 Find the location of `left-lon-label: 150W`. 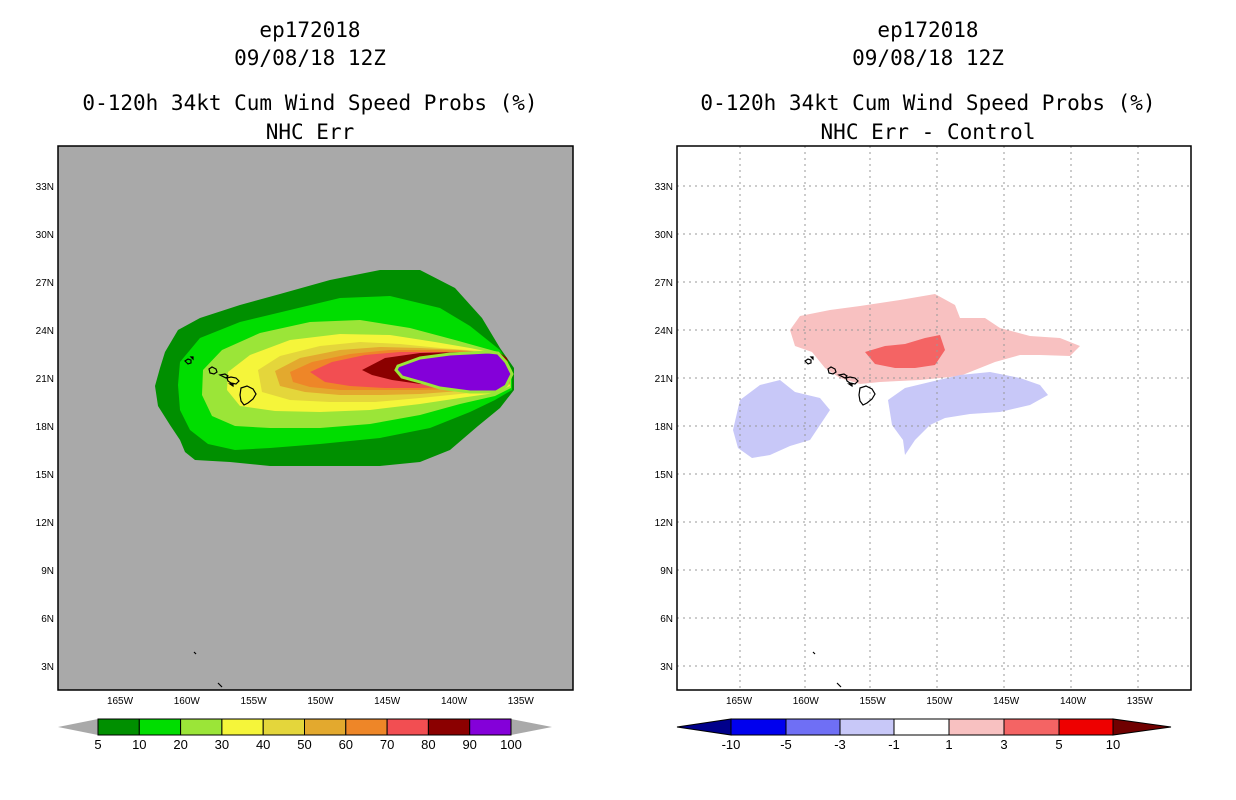

left-lon-label: 150W is located at coordinates (320, 701).